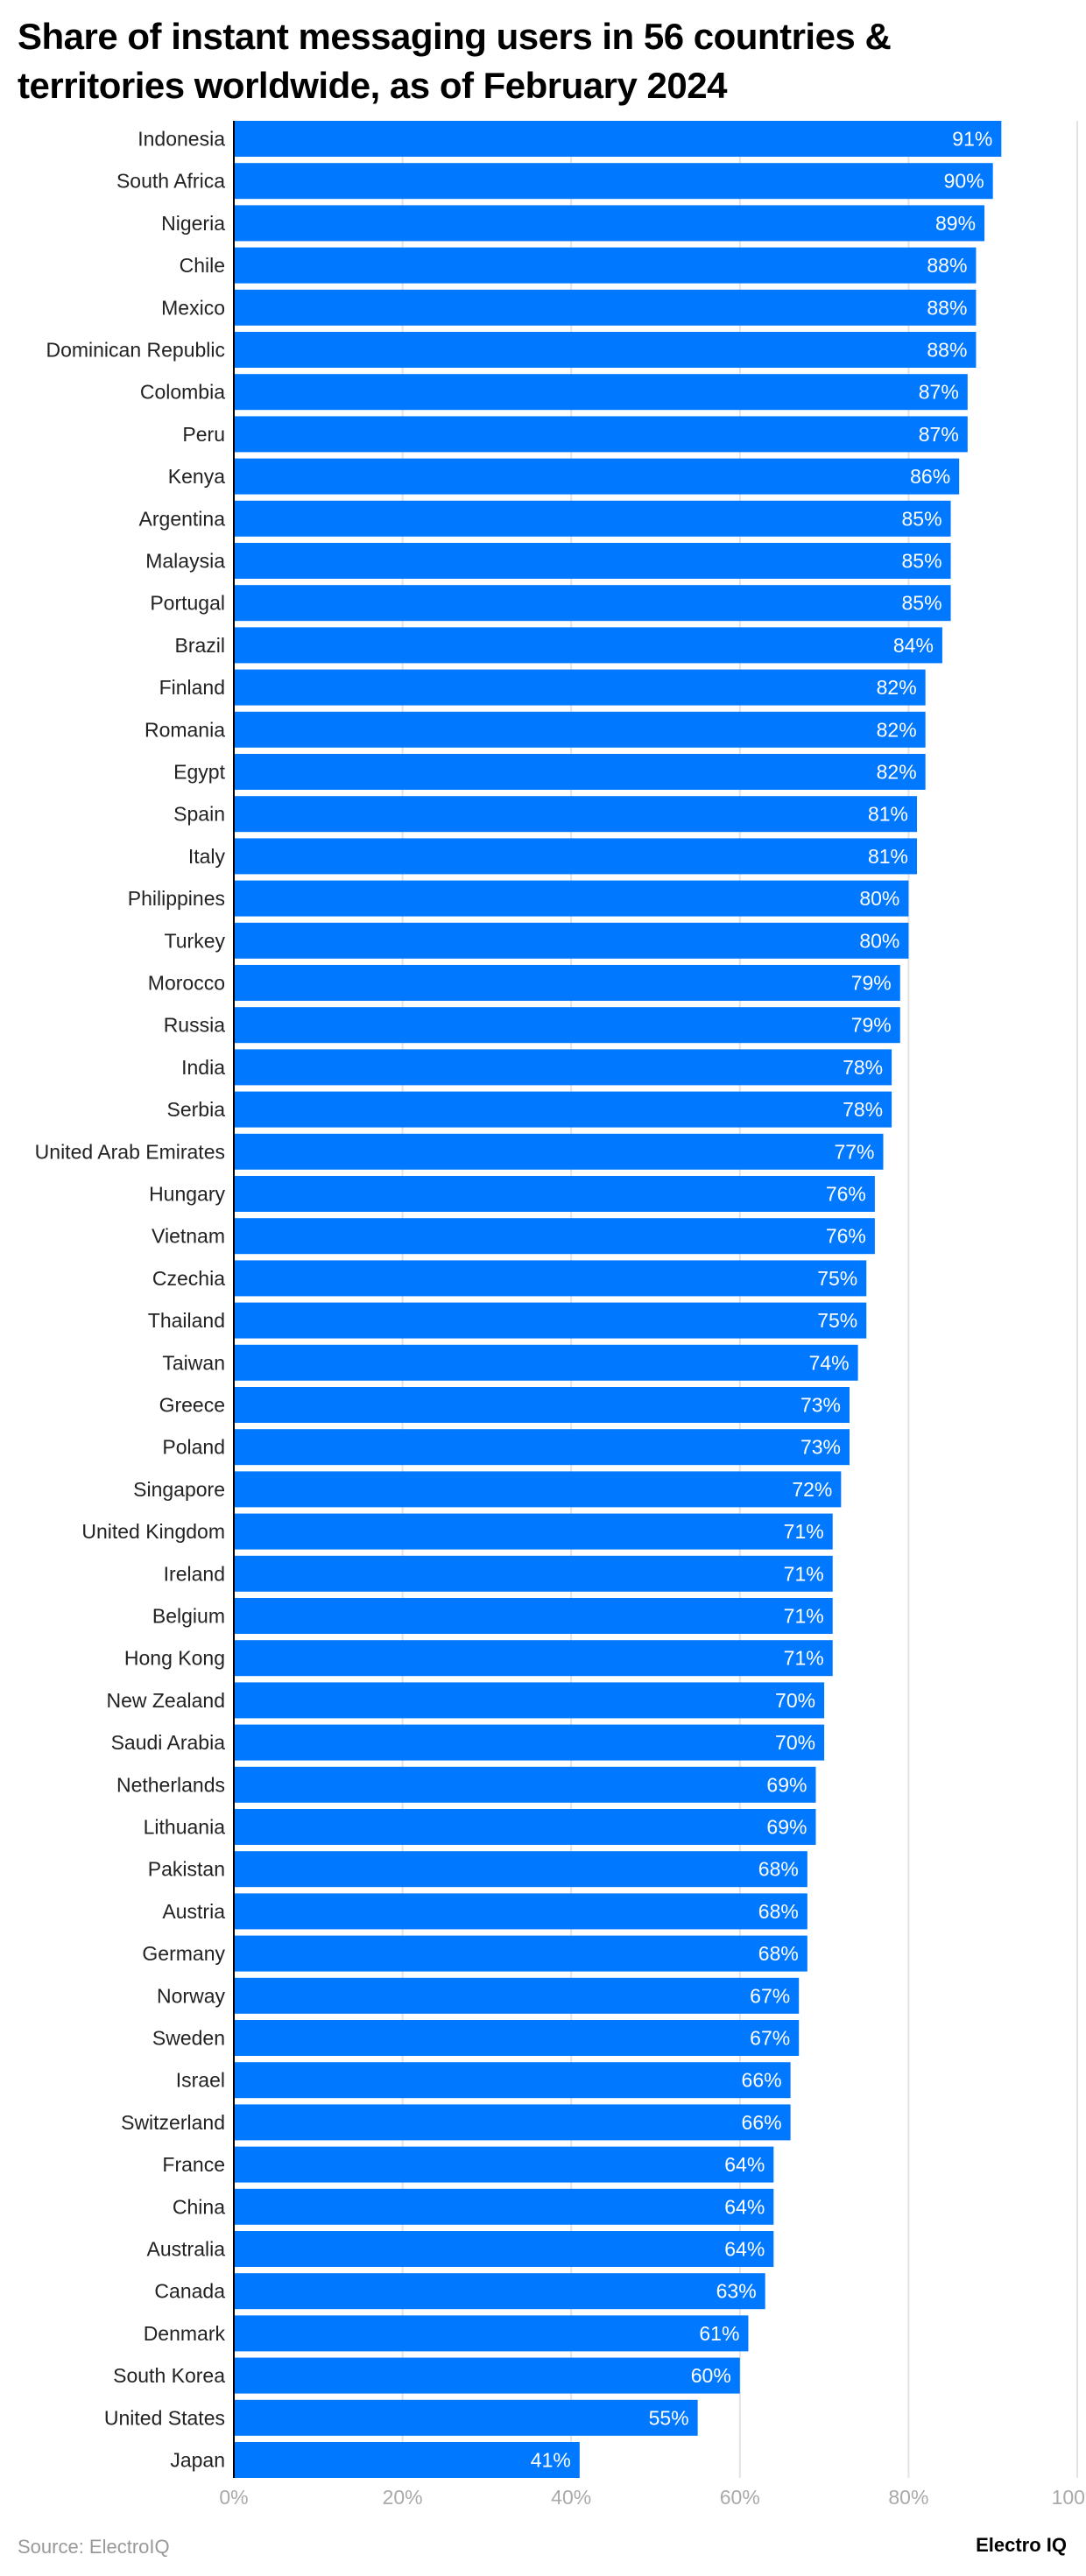  I want to click on category-label: Finland, so click(192, 687).